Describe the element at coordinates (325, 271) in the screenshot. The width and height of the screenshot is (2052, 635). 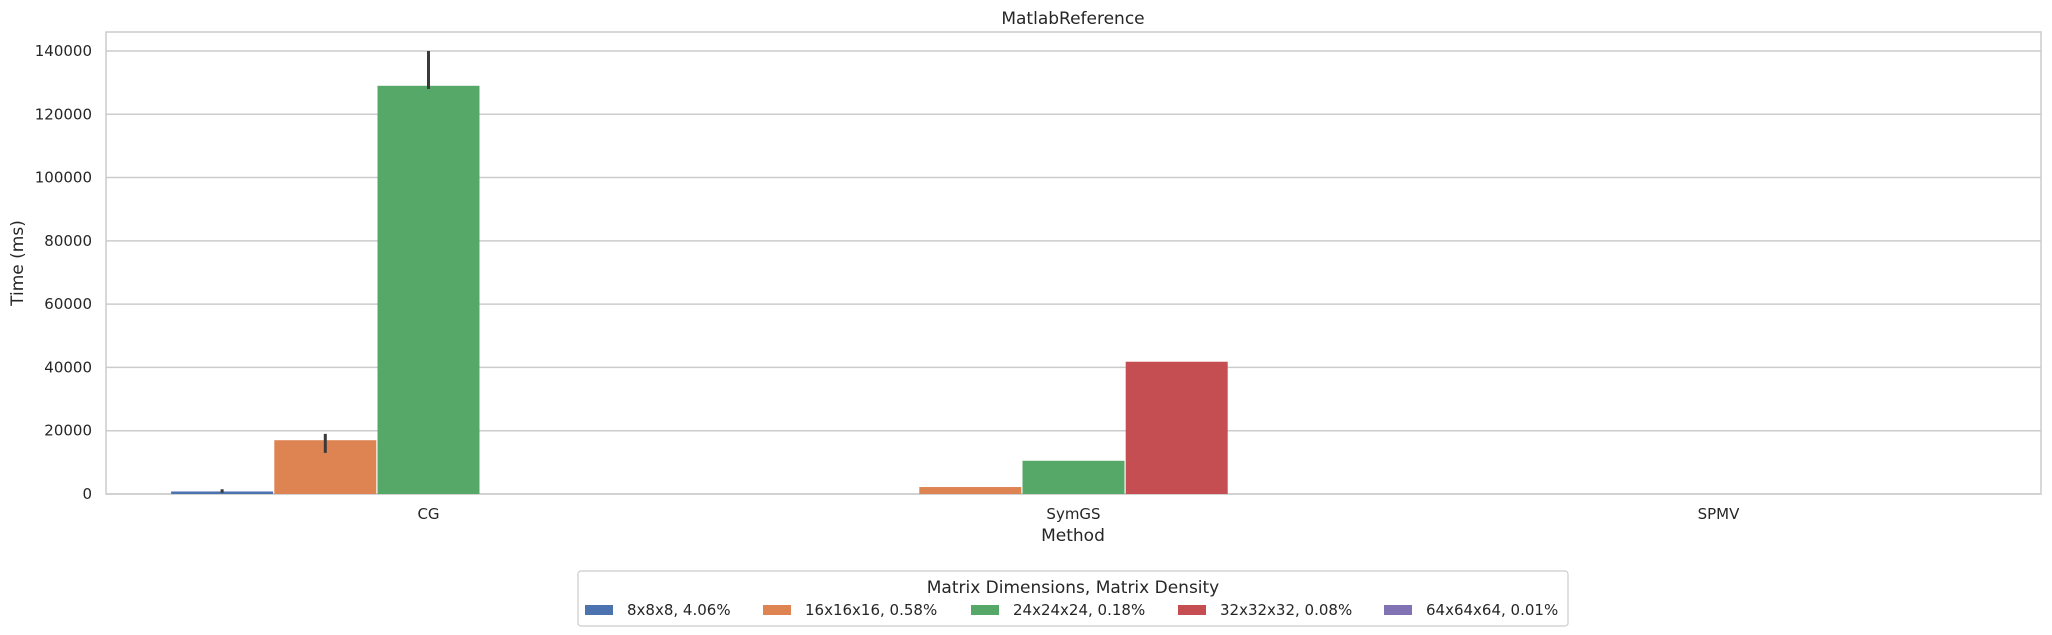
I see `error-bars` at that location.